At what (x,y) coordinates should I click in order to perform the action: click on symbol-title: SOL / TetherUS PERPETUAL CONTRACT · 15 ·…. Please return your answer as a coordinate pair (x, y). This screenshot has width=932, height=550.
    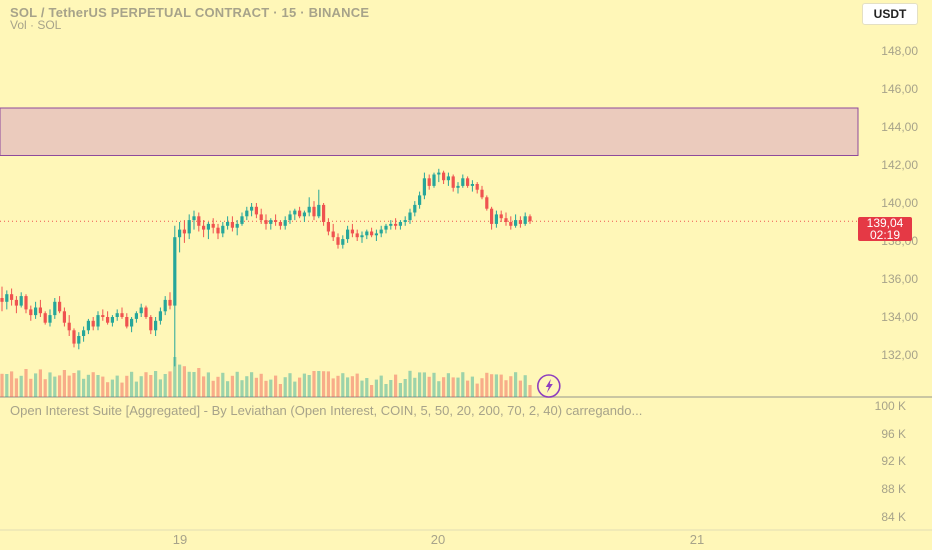
    Looking at the image, I should click on (190, 12).